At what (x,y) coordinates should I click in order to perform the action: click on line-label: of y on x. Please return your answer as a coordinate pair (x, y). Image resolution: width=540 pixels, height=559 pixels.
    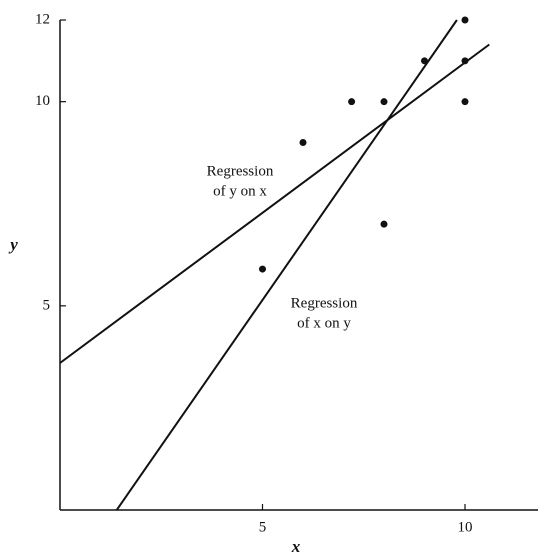
    Looking at the image, I should click on (240, 191).